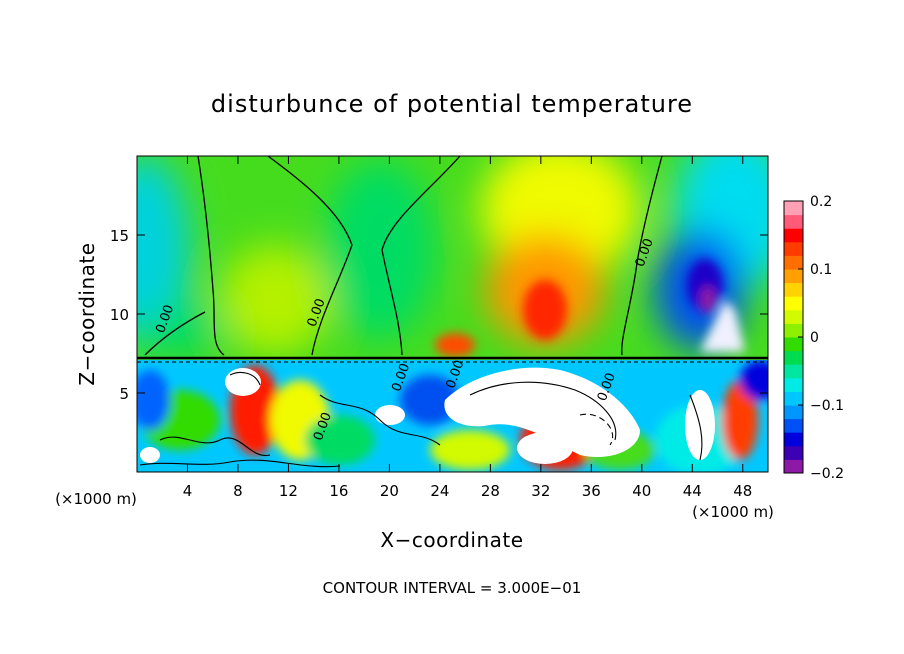 The height and width of the screenshot is (654, 904). I want to click on upper-purple-core, so click(708, 300).